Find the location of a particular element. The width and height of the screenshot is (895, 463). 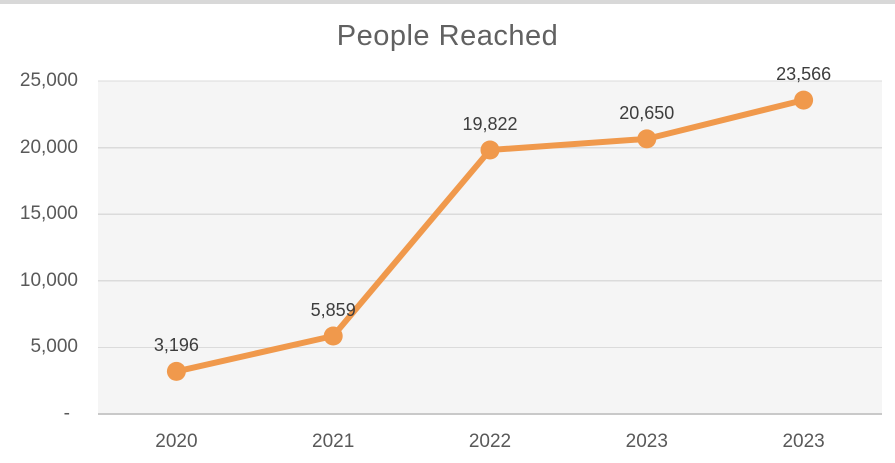

data-point-label: 20,650 is located at coordinates (647, 112).